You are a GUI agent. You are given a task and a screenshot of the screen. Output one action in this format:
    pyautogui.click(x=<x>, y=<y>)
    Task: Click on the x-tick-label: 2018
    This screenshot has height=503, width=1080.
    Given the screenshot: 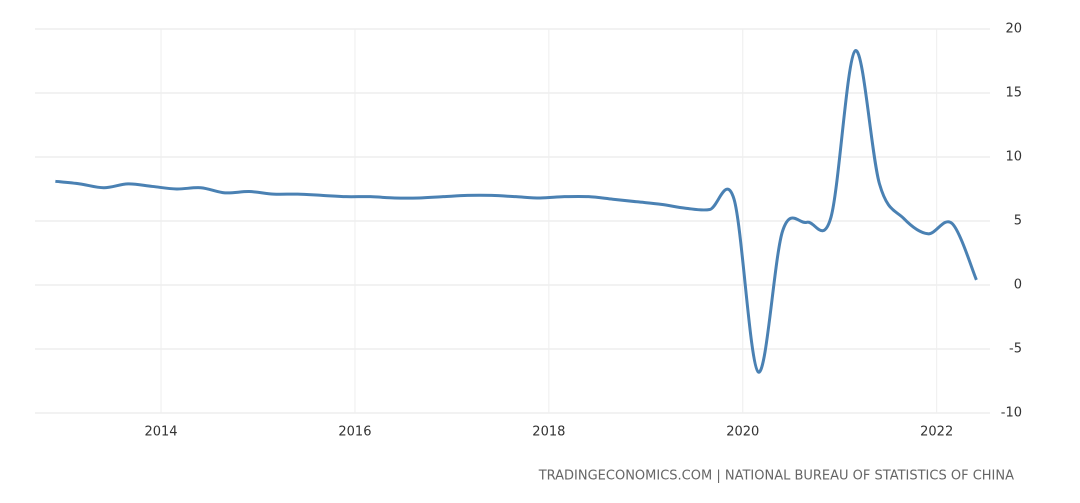 What is the action you would take?
    pyautogui.click(x=548, y=432)
    